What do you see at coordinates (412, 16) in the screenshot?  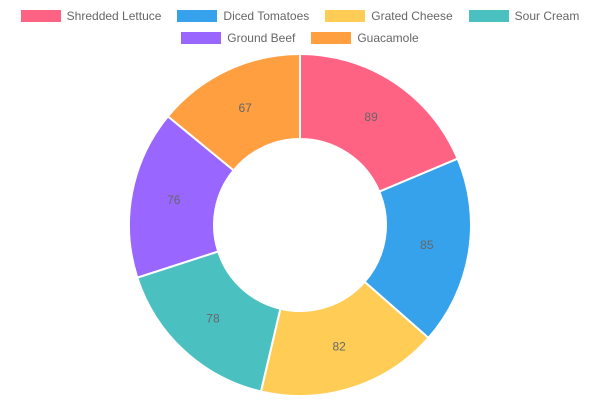 I see `legend-label: Grated Cheese` at bounding box center [412, 16].